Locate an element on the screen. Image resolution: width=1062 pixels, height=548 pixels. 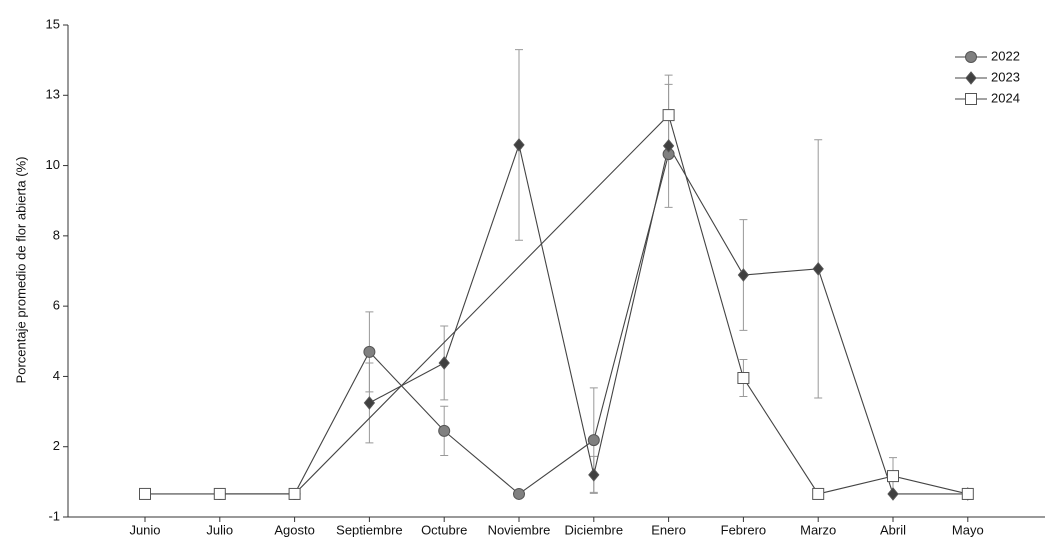
x-tick-label: Octubre is located at coordinates (444, 529).